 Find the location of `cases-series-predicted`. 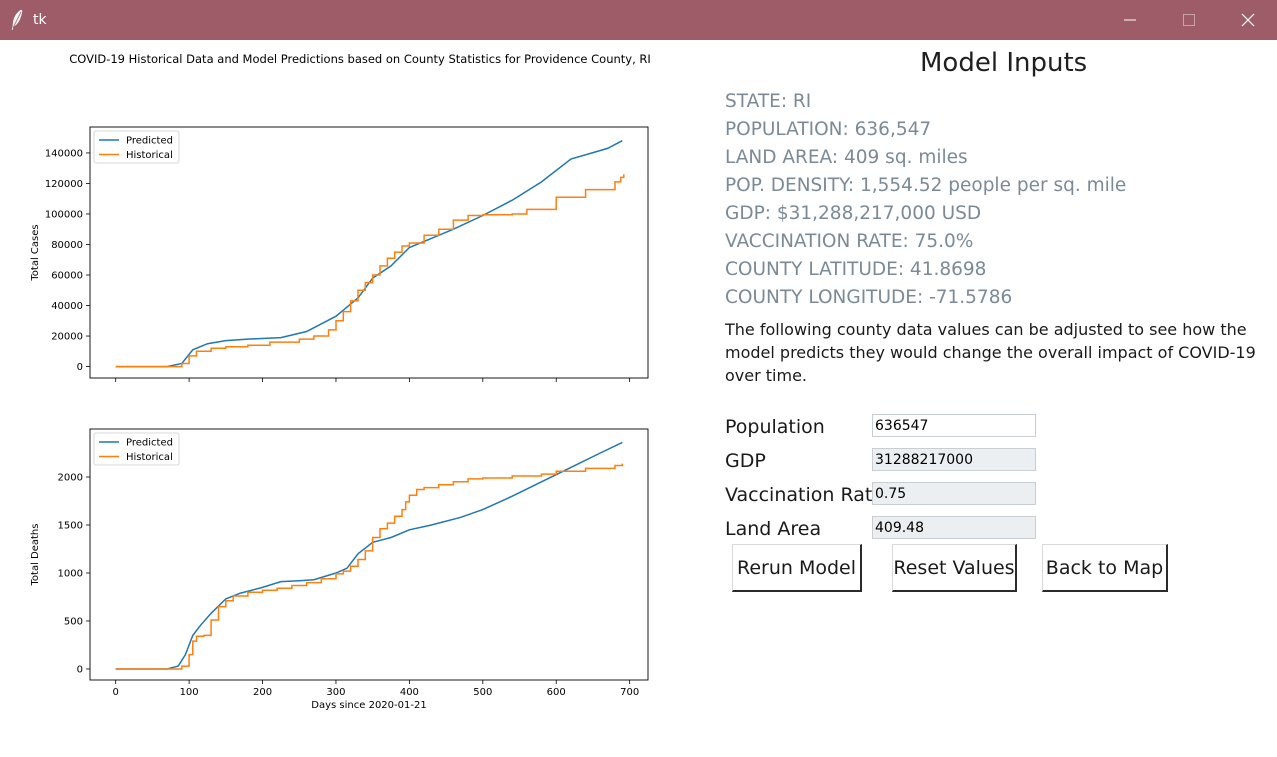

cases-series-predicted is located at coordinates (369, 254).